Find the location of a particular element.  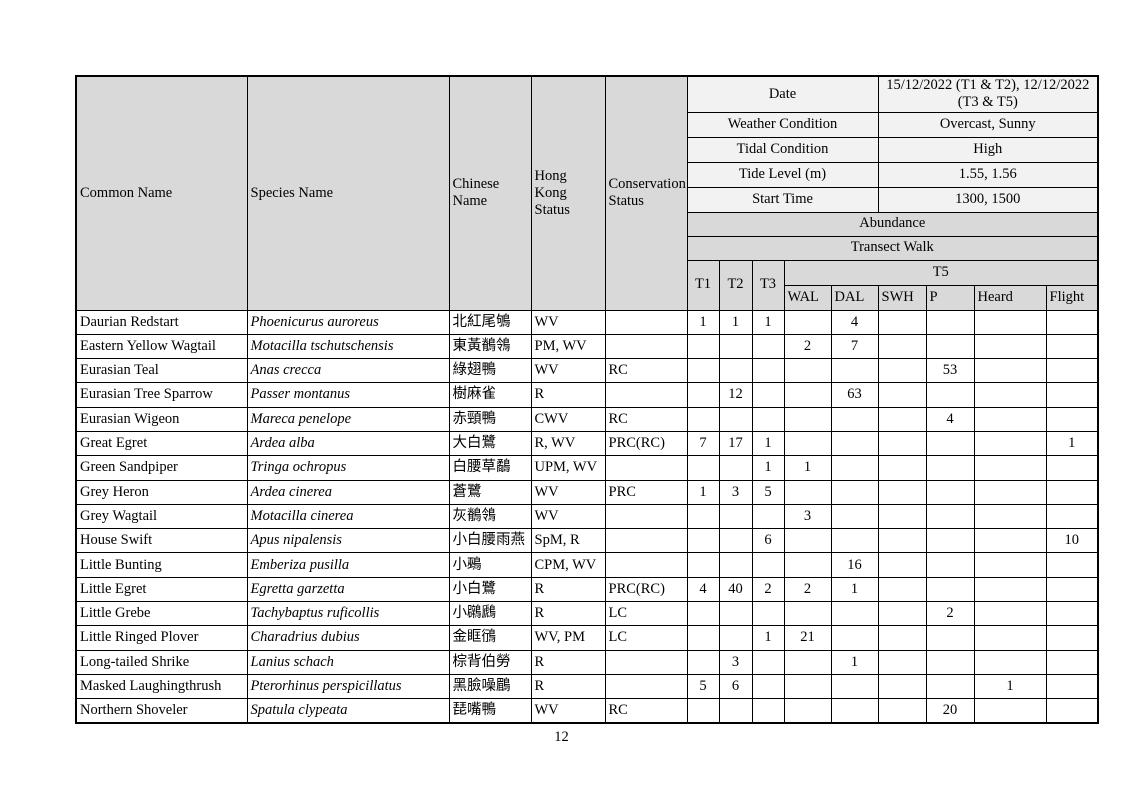

cell-chinese-name: 灰鶺鴒 is located at coordinates (490, 516).